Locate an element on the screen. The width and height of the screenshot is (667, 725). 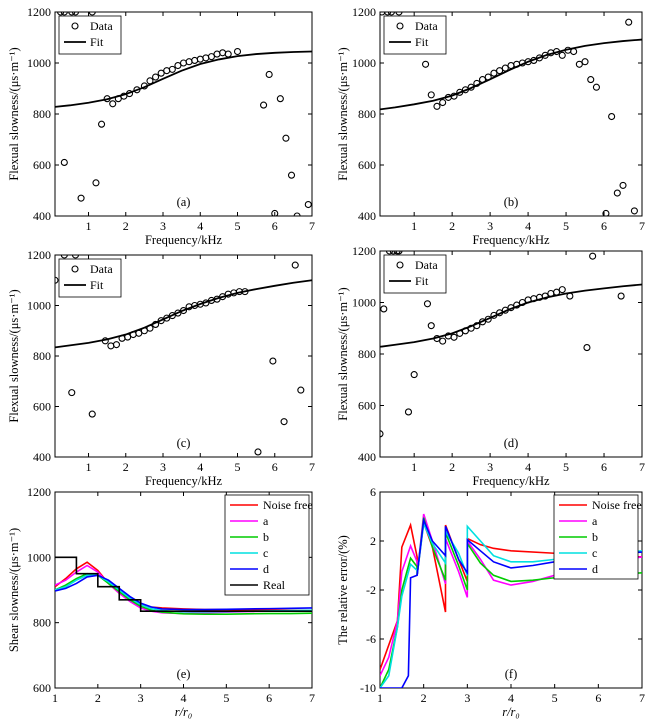
x-tick-label: 7 is located at coordinates (642, 467).